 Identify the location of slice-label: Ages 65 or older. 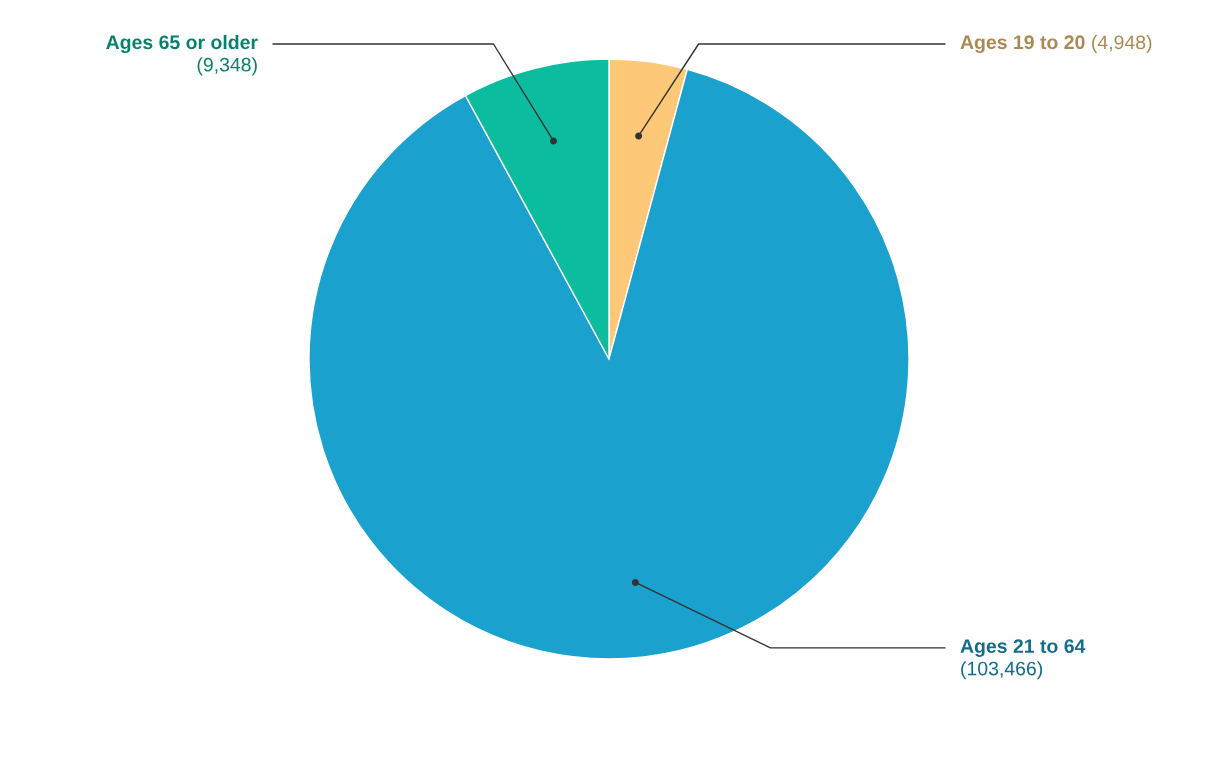
(182, 44).